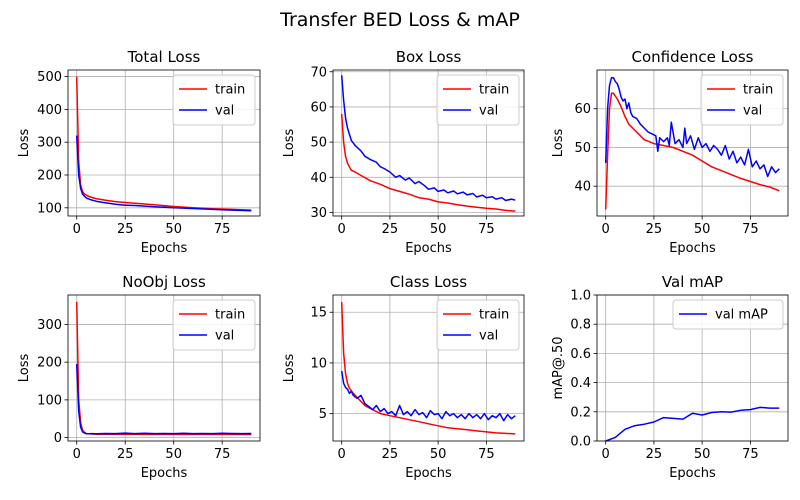 The width and height of the screenshot is (800, 500). What do you see at coordinates (49, 110) in the screenshot?
I see `y-tick-label: 400` at bounding box center [49, 110].